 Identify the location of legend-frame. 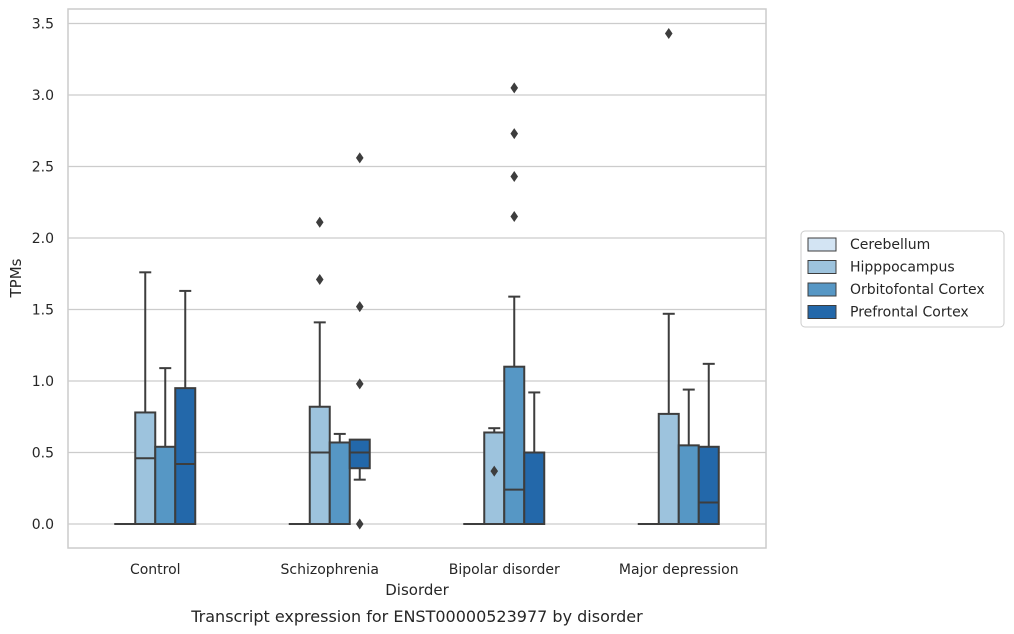
(902, 279).